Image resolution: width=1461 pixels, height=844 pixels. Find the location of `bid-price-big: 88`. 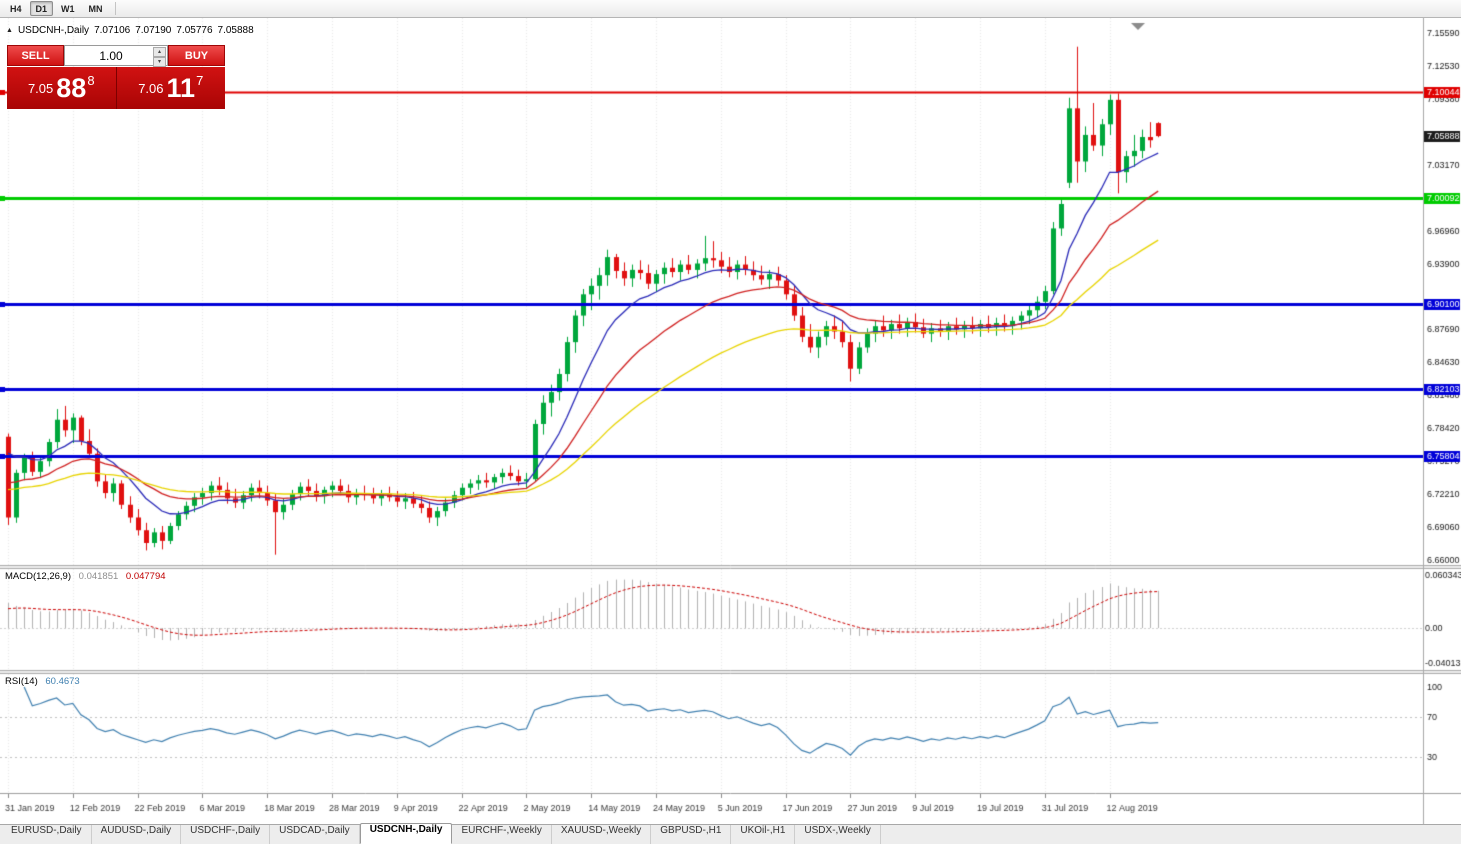

bid-price-big: 88 is located at coordinates (71, 87).